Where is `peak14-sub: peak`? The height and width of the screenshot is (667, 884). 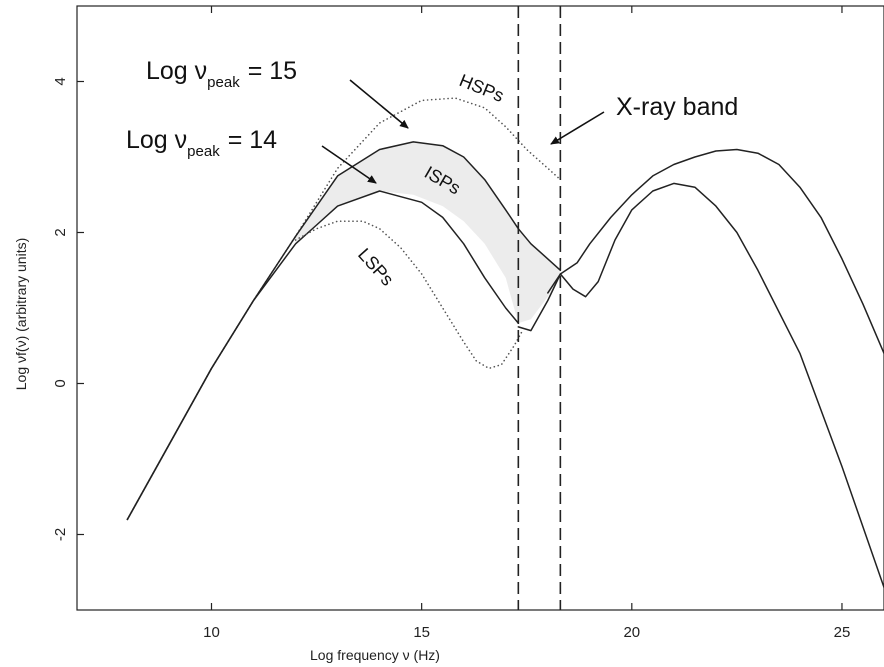 peak14-sub: peak is located at coordinates (203, 151).